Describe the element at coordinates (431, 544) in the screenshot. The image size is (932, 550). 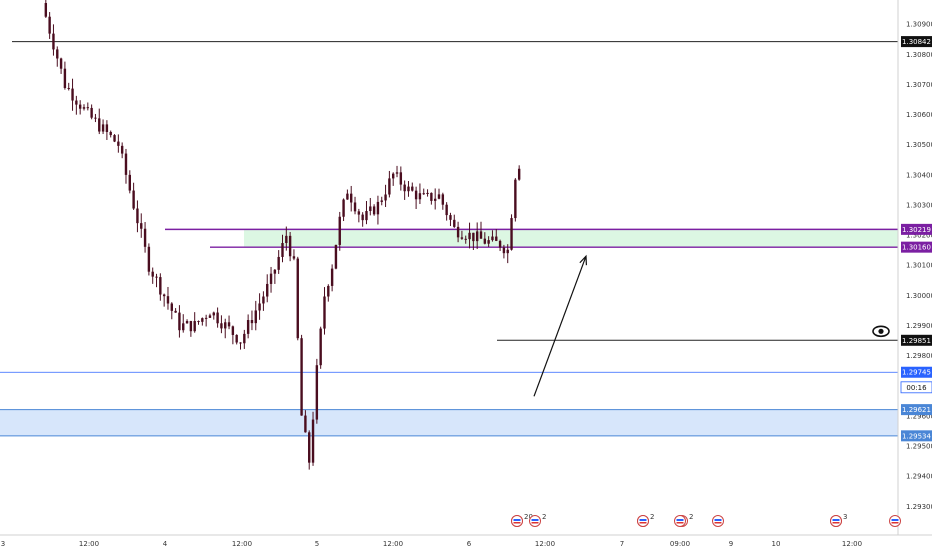
I see `time-axis: 3 12:00 4 12:00 5 12:00 6 12:00 7 09:00 9 10 12:00` at that location.